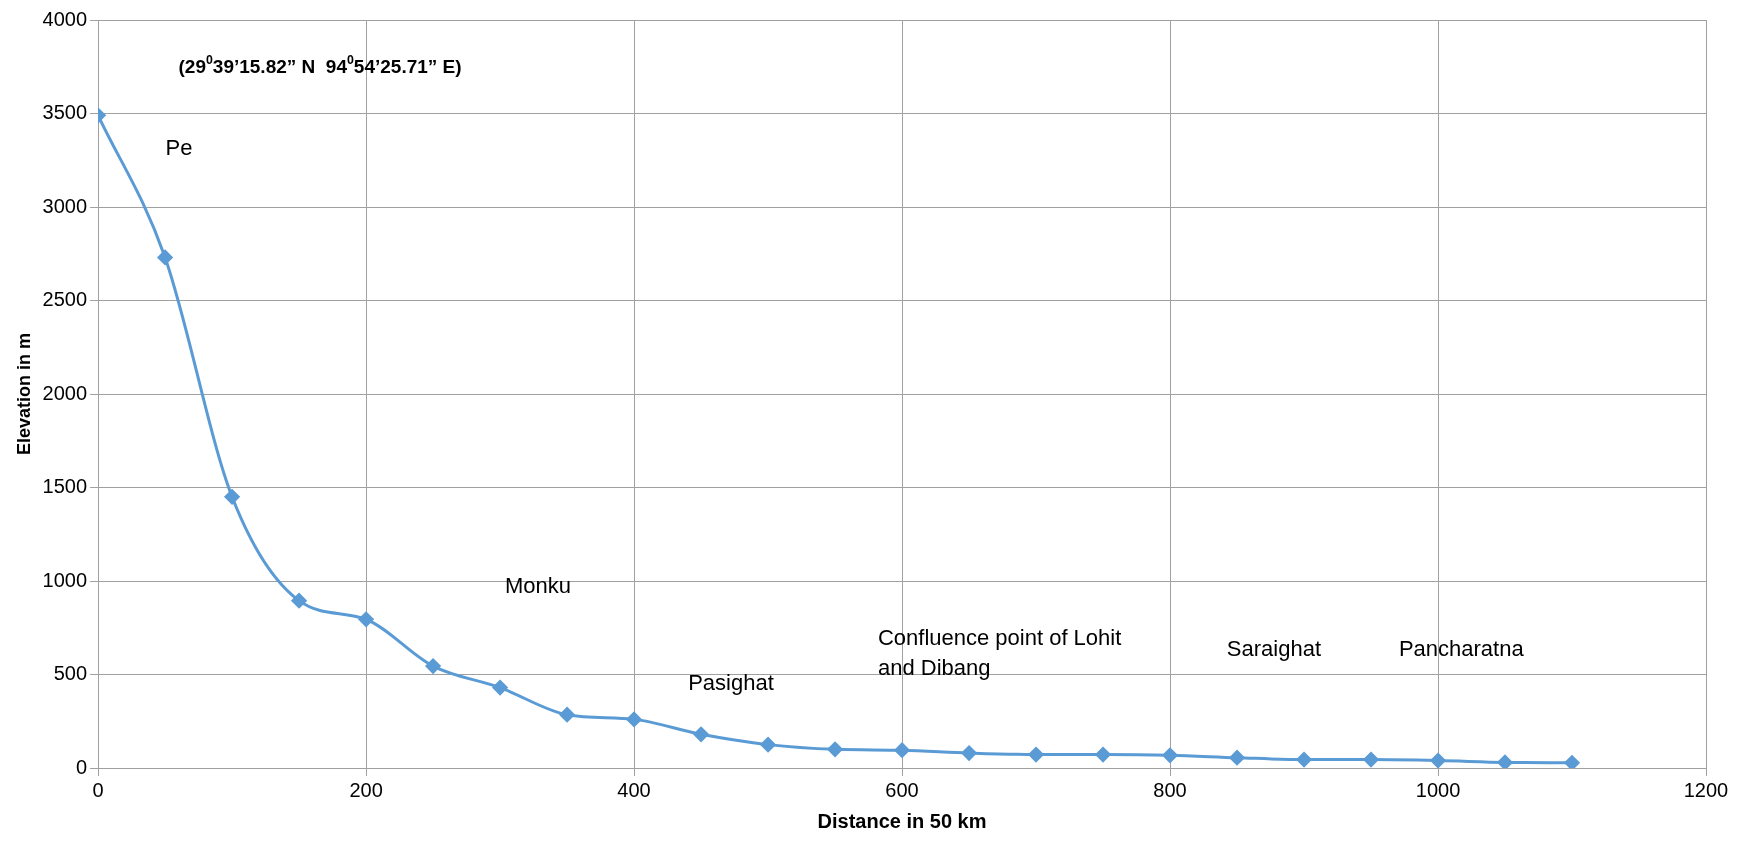  What do you see at coordinates (366, 789) in the screenshot?
I see `x-tick-label: 200` at bounding box center [366, 789].